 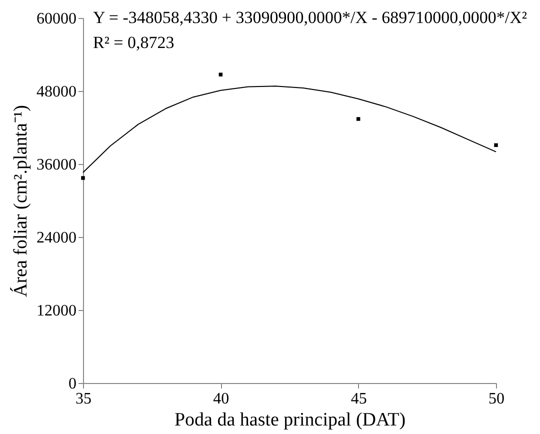 What do you see at coordinates (56, 165) in the screenshot?
I see `y-tick-label: 36000` at bounding box center [56, 165].